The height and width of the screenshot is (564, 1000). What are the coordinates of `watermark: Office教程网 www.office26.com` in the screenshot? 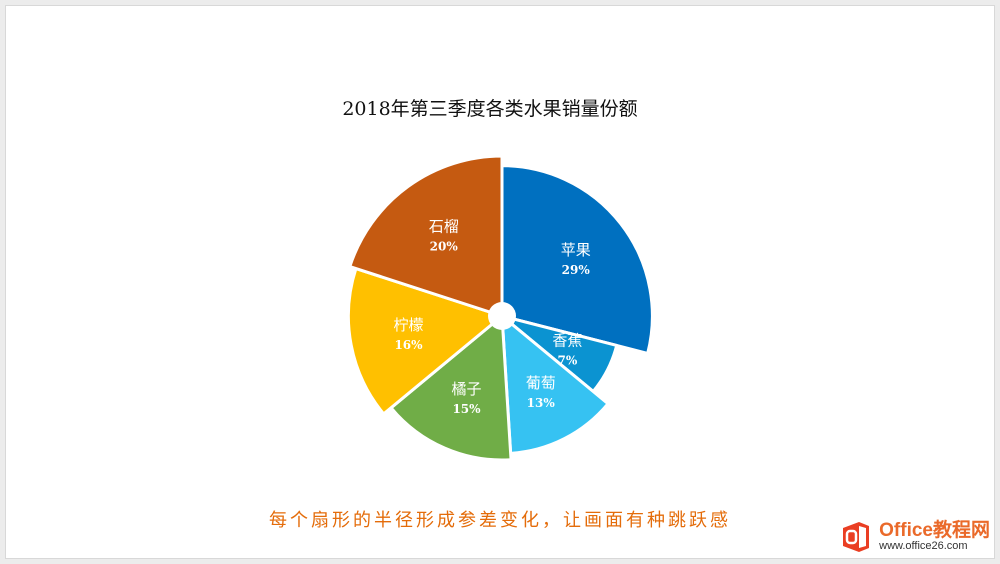 It's located at (914, 537).